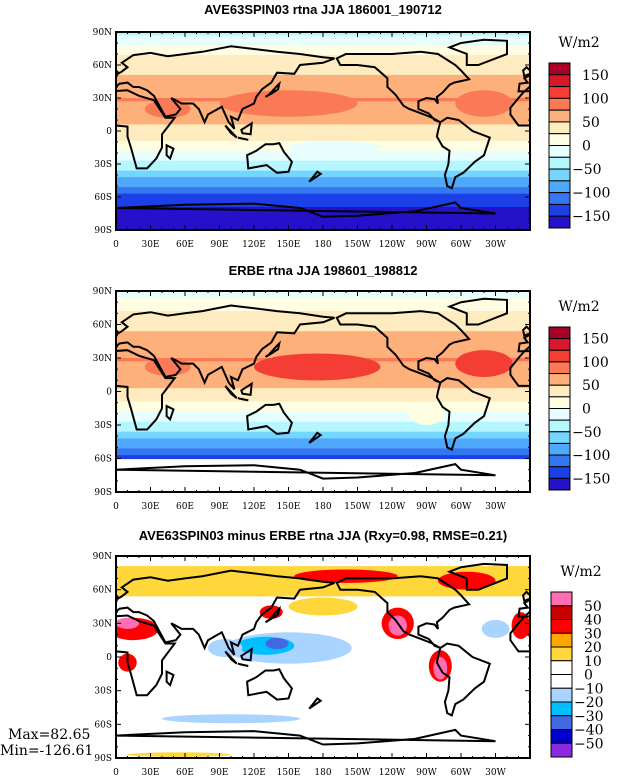  Describe the element at coordinates (461, 507) in the screenshot. I see `x-tick-label: 60W` at that location.